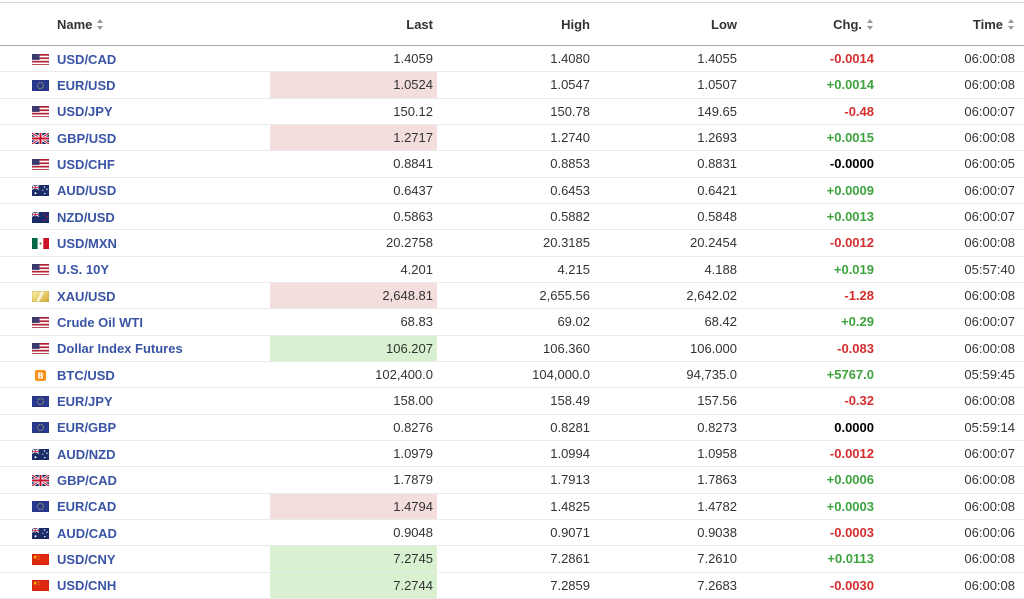 The width and height of the screenshot is (1024, 599). What do you see at coordinates (515, 24) in the screenshot?
I see `column-header-high: High` at bounding box center [515, 24].